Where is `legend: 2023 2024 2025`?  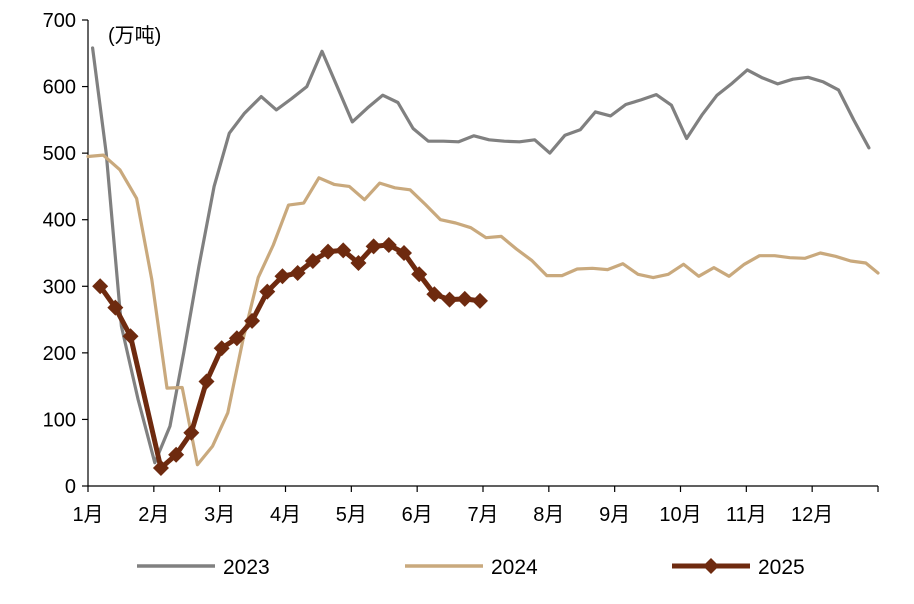 legend: 2023 2024 2025 is located at coordinates (471, 567).